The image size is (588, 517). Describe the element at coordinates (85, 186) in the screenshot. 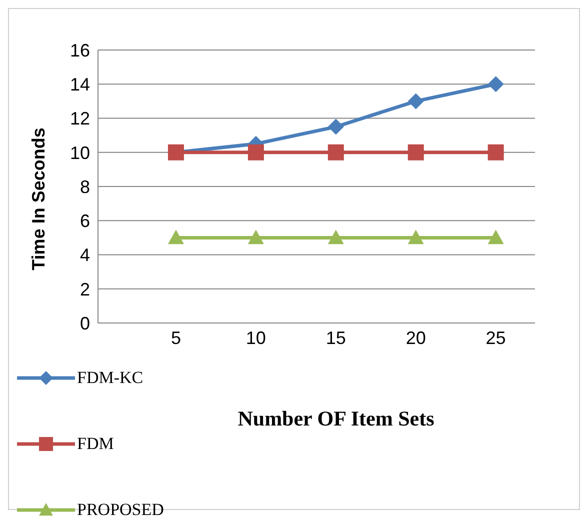

I see `y-tick-label: 8` at that location.